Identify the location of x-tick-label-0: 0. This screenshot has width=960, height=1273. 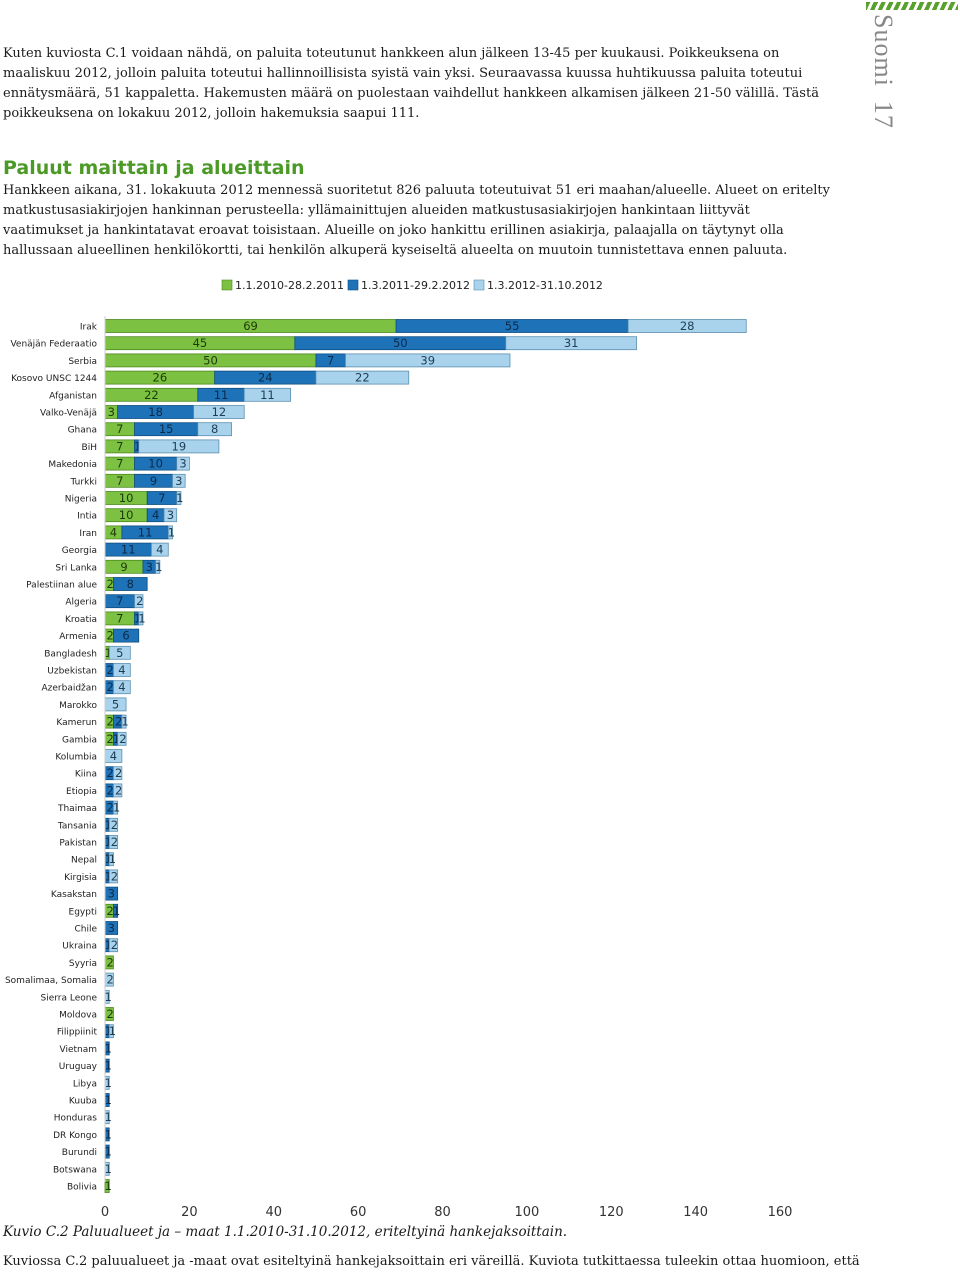
(105, 1211).